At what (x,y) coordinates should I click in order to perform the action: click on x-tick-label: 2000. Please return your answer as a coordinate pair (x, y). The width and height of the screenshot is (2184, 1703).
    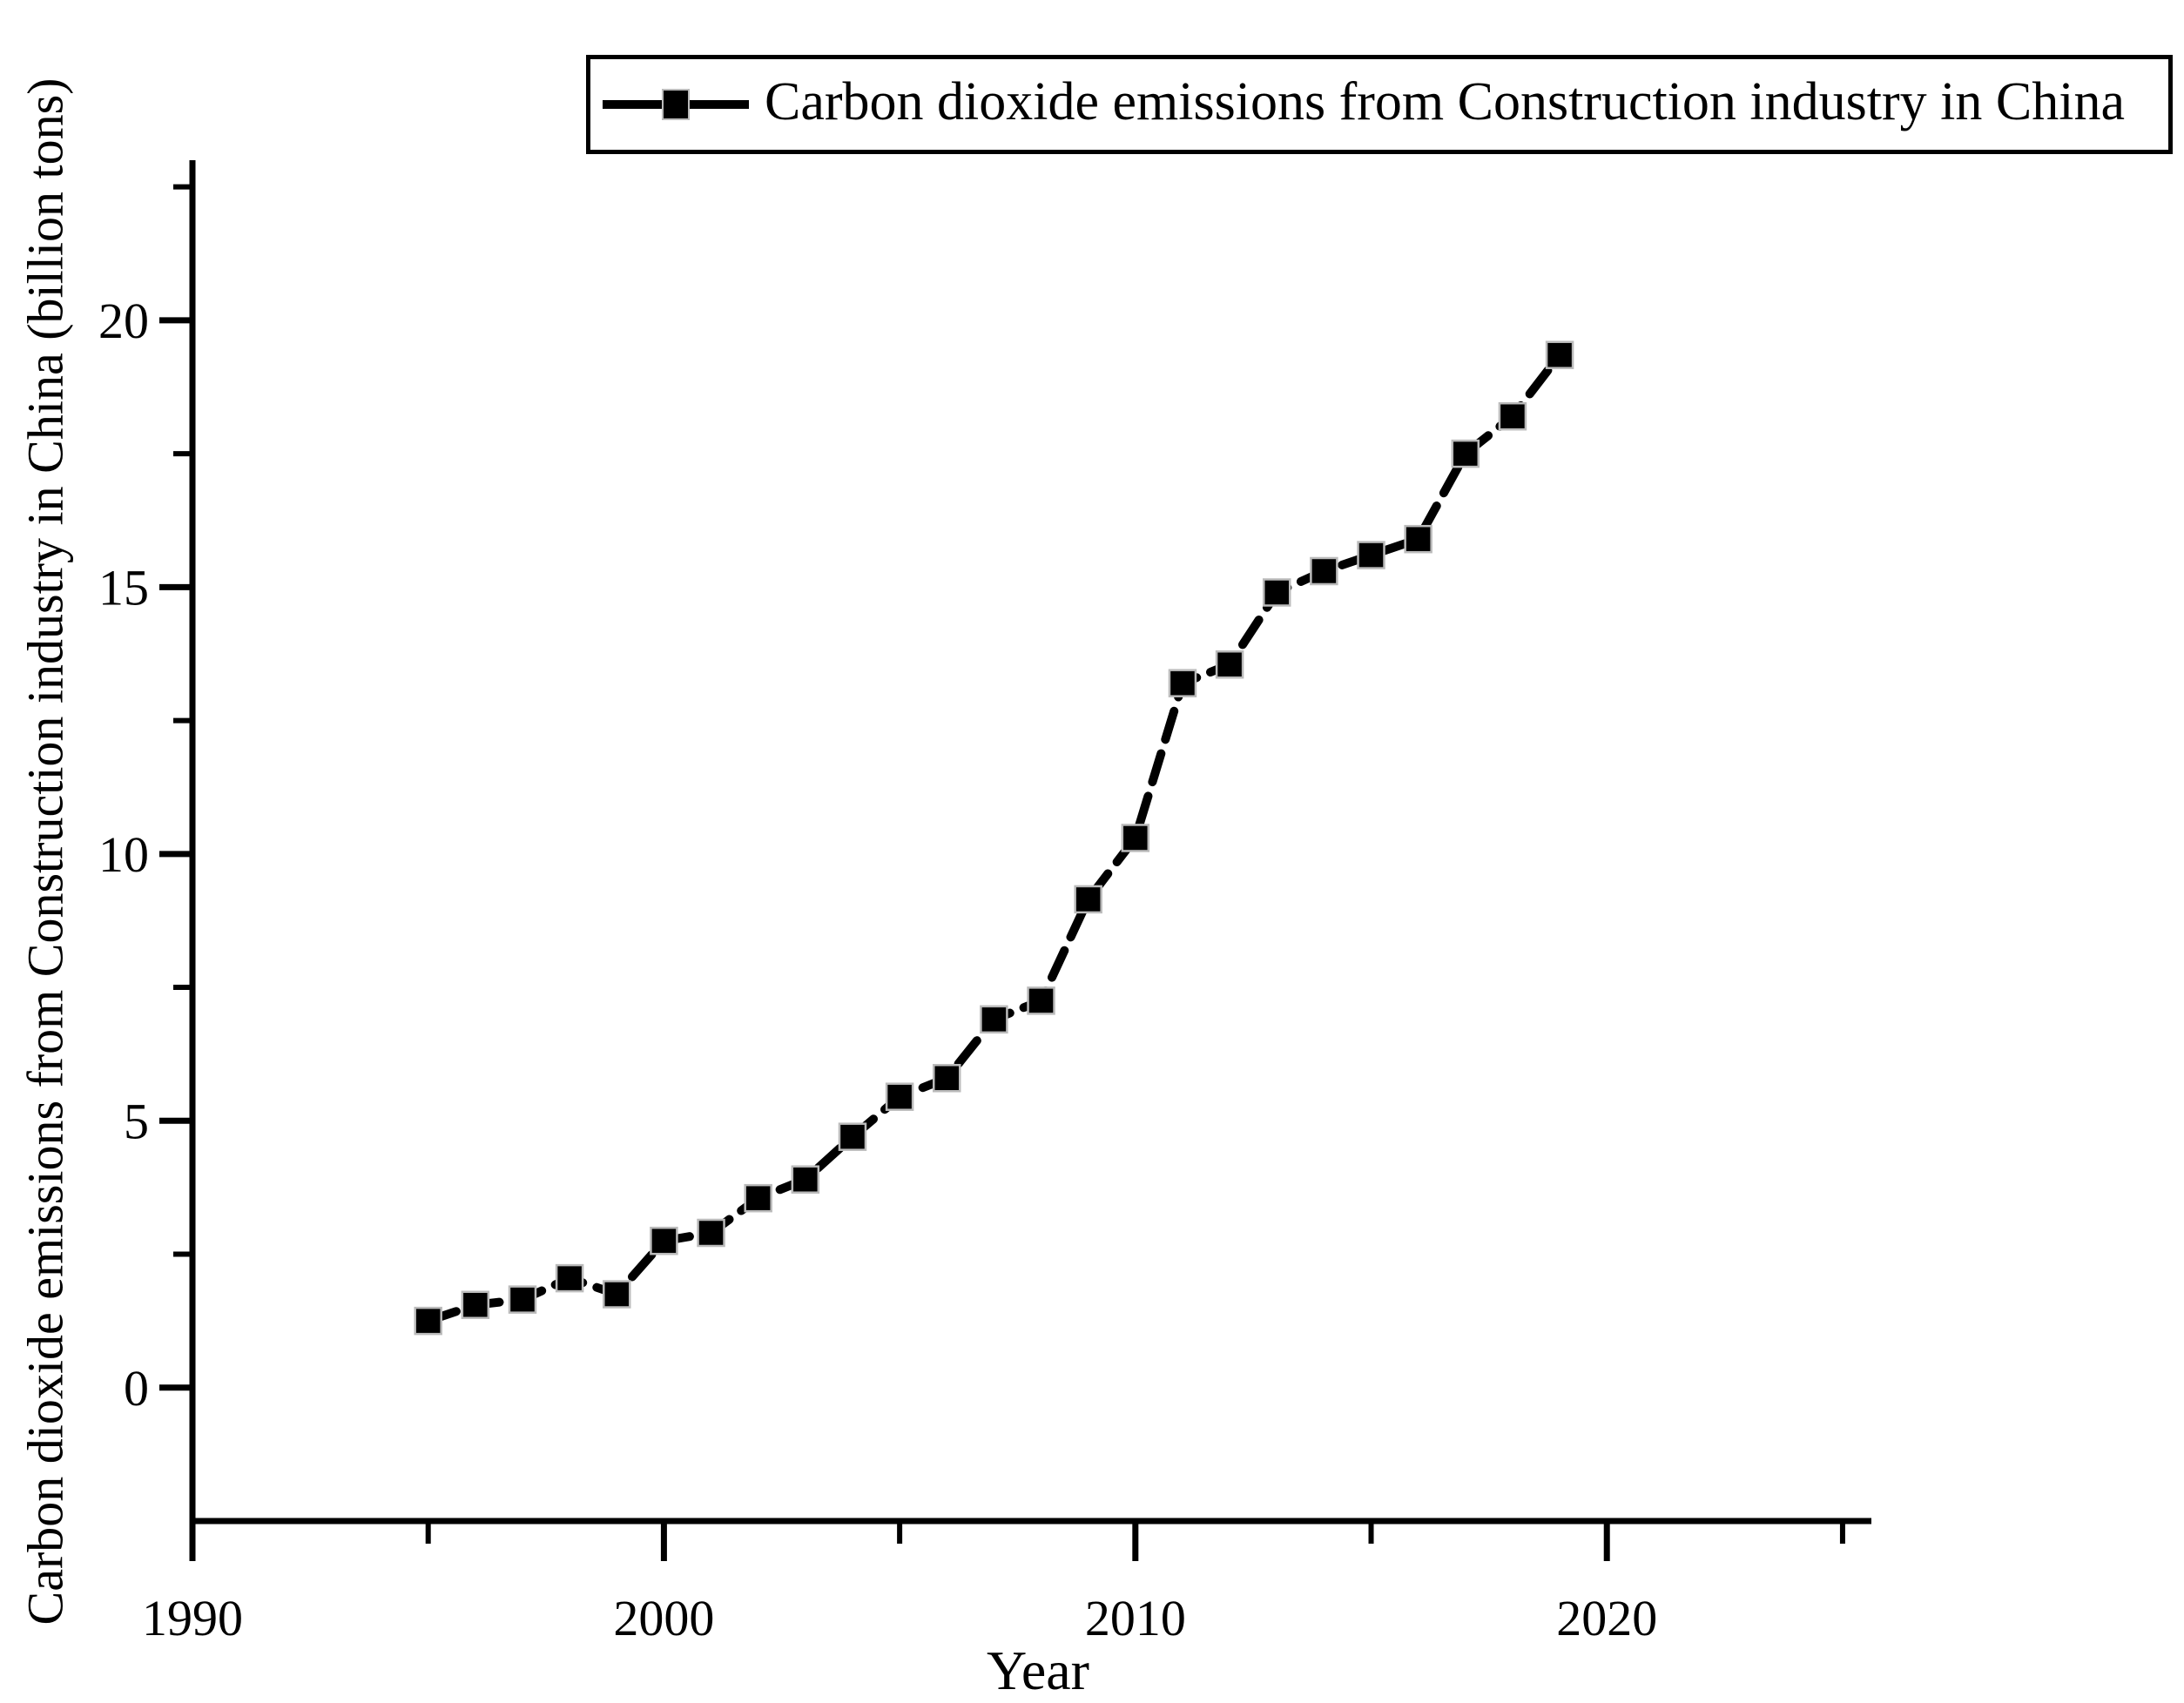
    Looking at the image, I should click on (663, 1618).